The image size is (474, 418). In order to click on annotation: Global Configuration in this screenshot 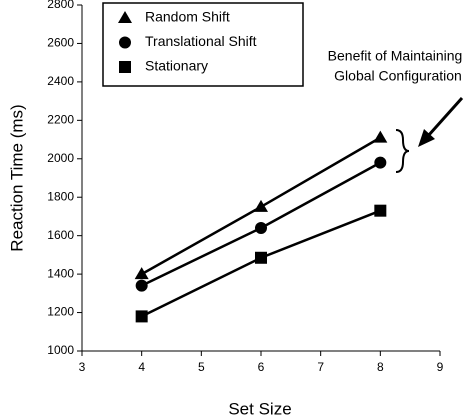, I will do `click(398, 76)`.